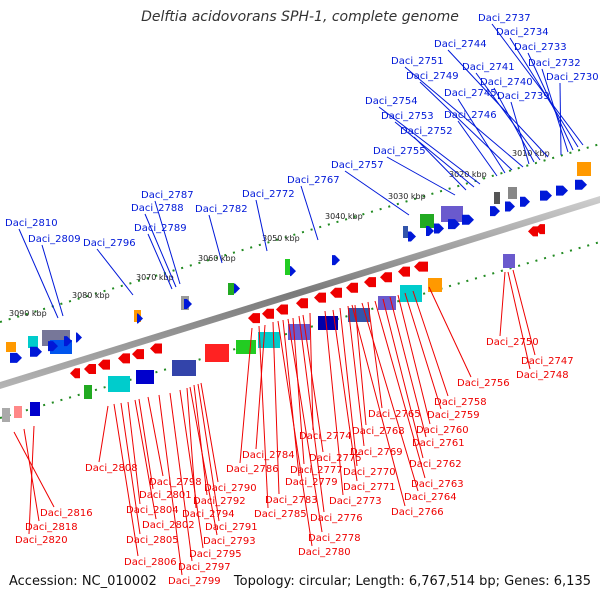 The image size is (600, 600). What do you see at coordinates (313, 180) in the screenshot?
I see `gene-label: Daci_2767` at bounding box center [313, 180].